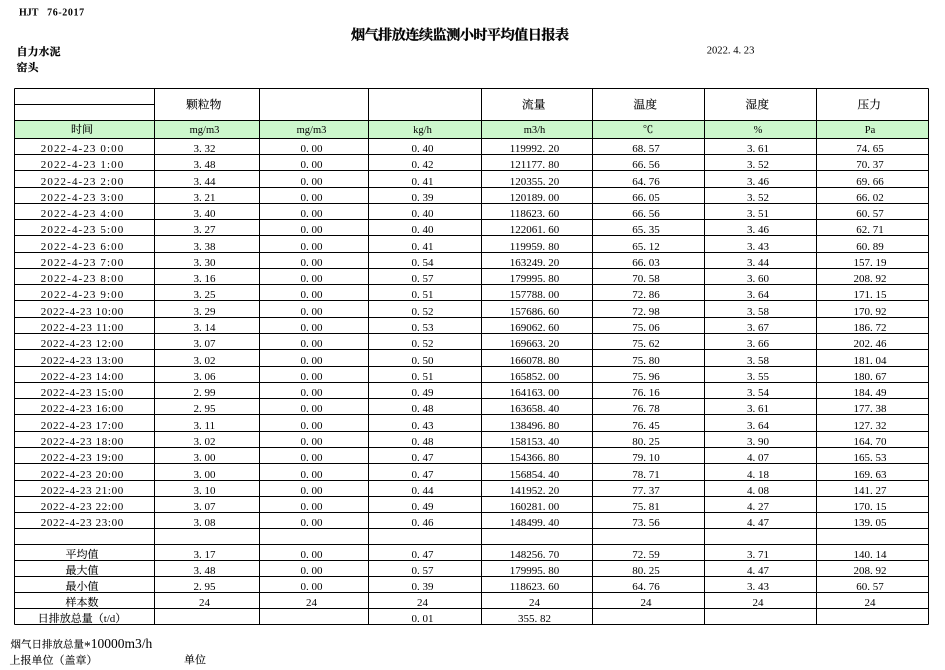 The width and height of the screenshot is (945, 670). Describe the element at coordinates (655, 182) in the screenshot. I see `svg-text: 76` at that location.